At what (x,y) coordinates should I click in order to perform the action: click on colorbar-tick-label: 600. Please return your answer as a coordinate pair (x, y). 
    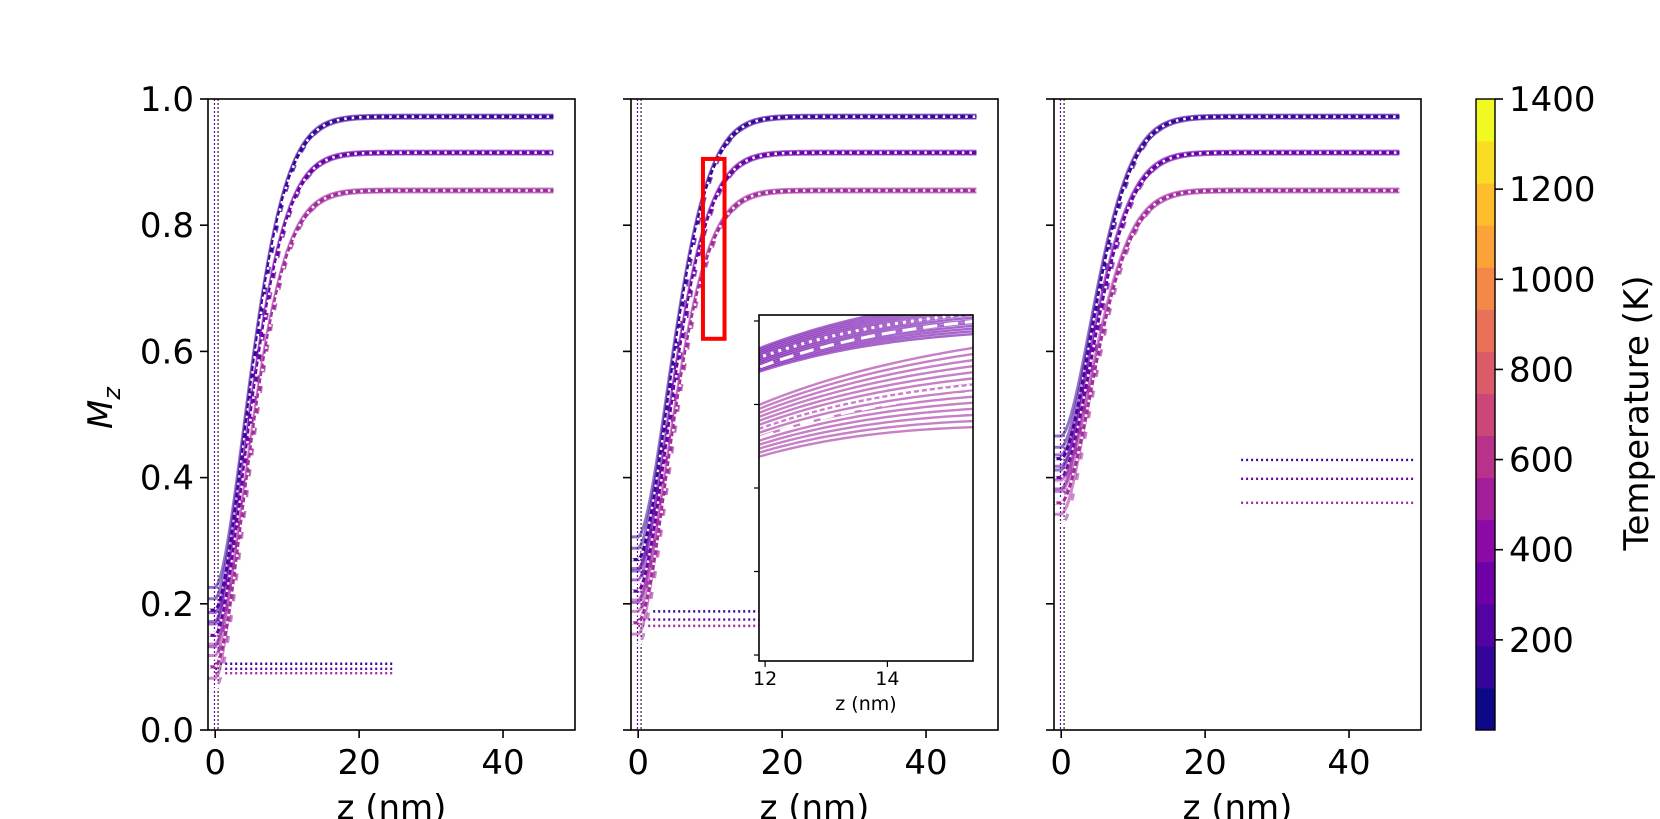
    Looking at the image, I should click on (1541, 461).